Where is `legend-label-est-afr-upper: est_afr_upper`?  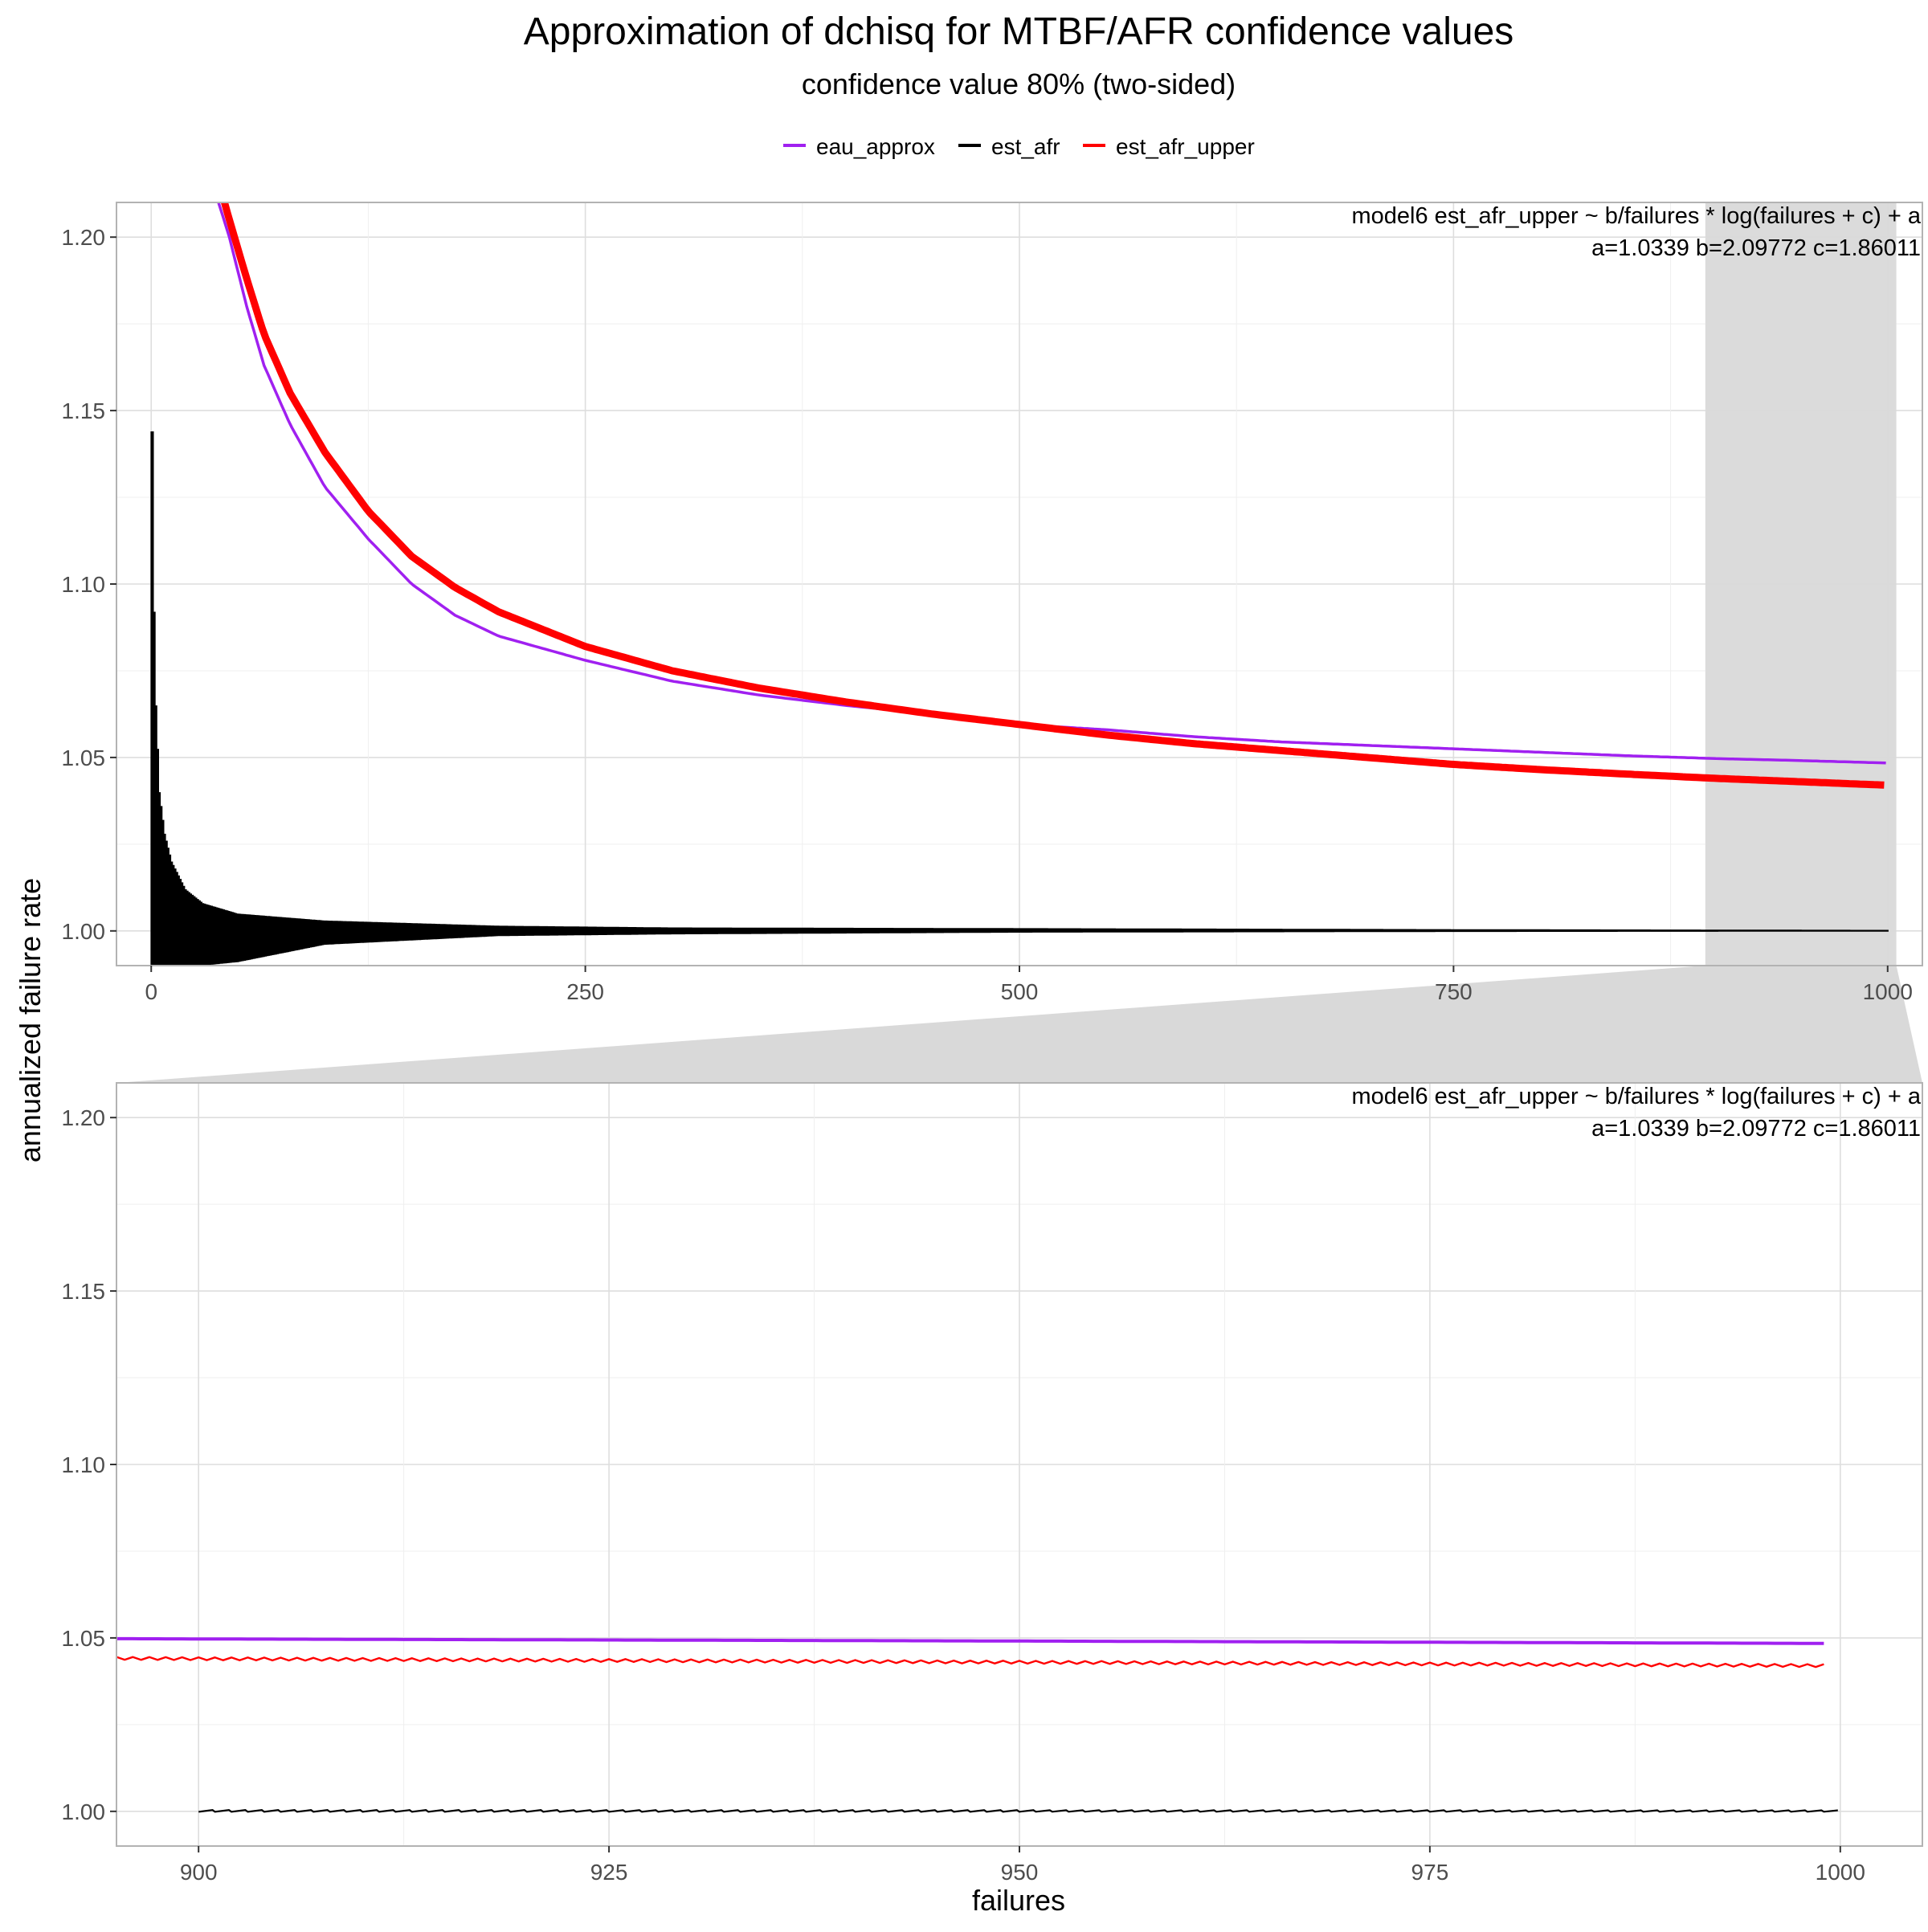
legend-label-est-afr-upper: est_afr_upper is located at coordinates (1185, 146).